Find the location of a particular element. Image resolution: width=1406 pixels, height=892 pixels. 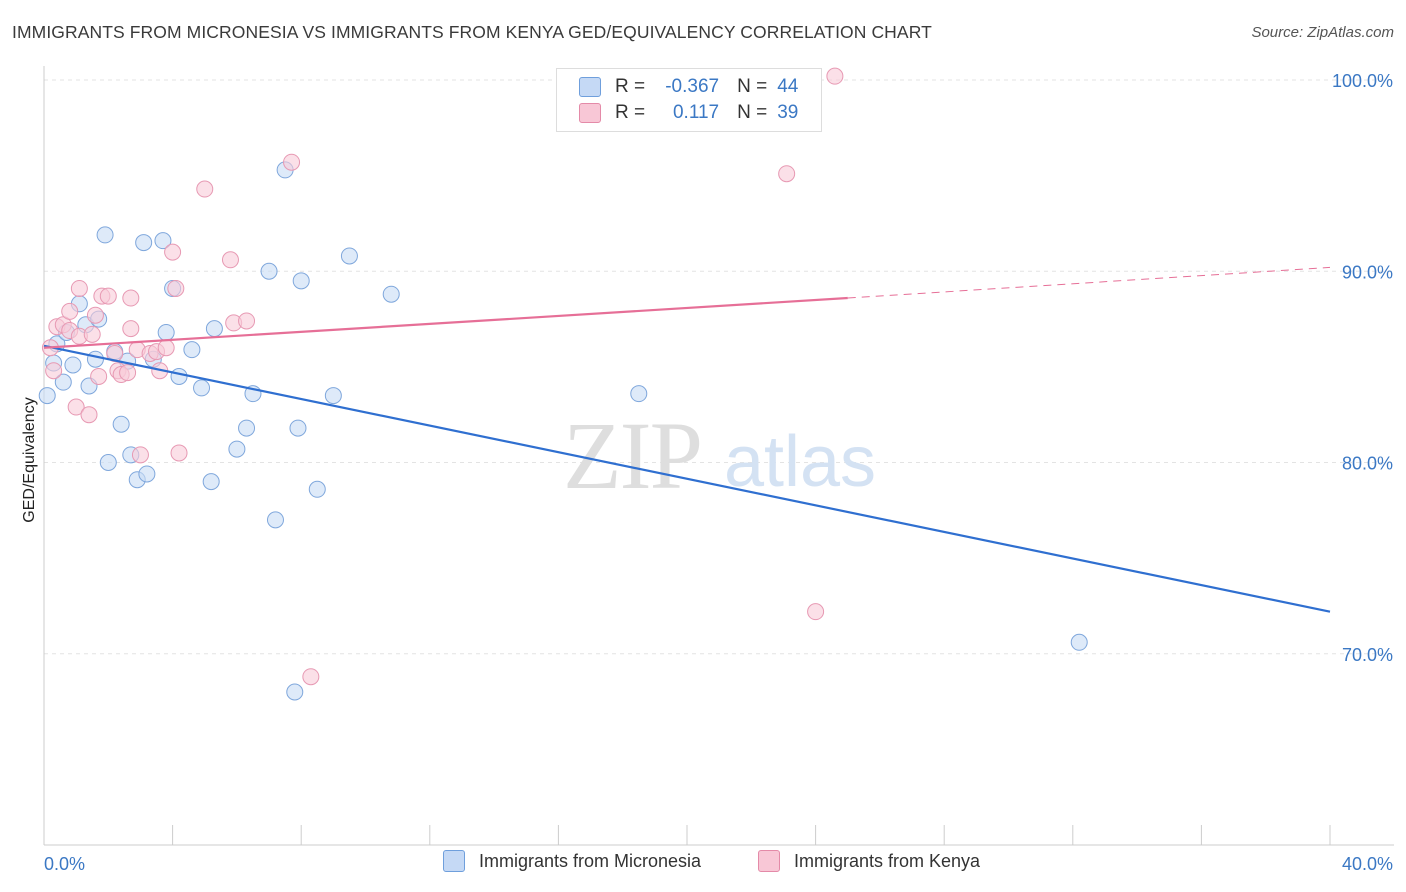

x-tick-label: 40.0% is located at coordinates (1367, 864).